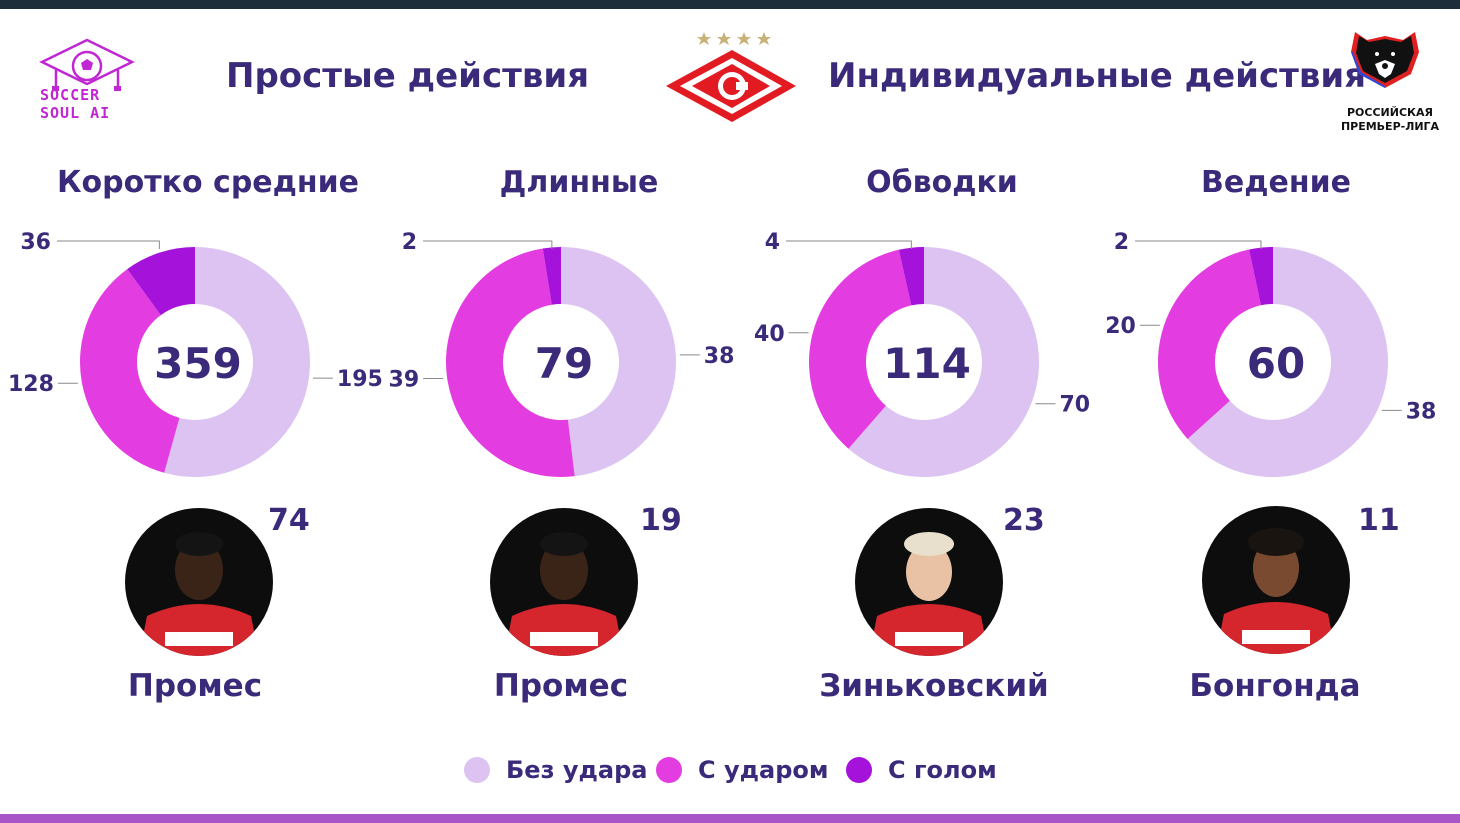  Describe the element at coordinates (1275, 686) in the screenshot. I see `player-name-4: Бонгонда` at that location.